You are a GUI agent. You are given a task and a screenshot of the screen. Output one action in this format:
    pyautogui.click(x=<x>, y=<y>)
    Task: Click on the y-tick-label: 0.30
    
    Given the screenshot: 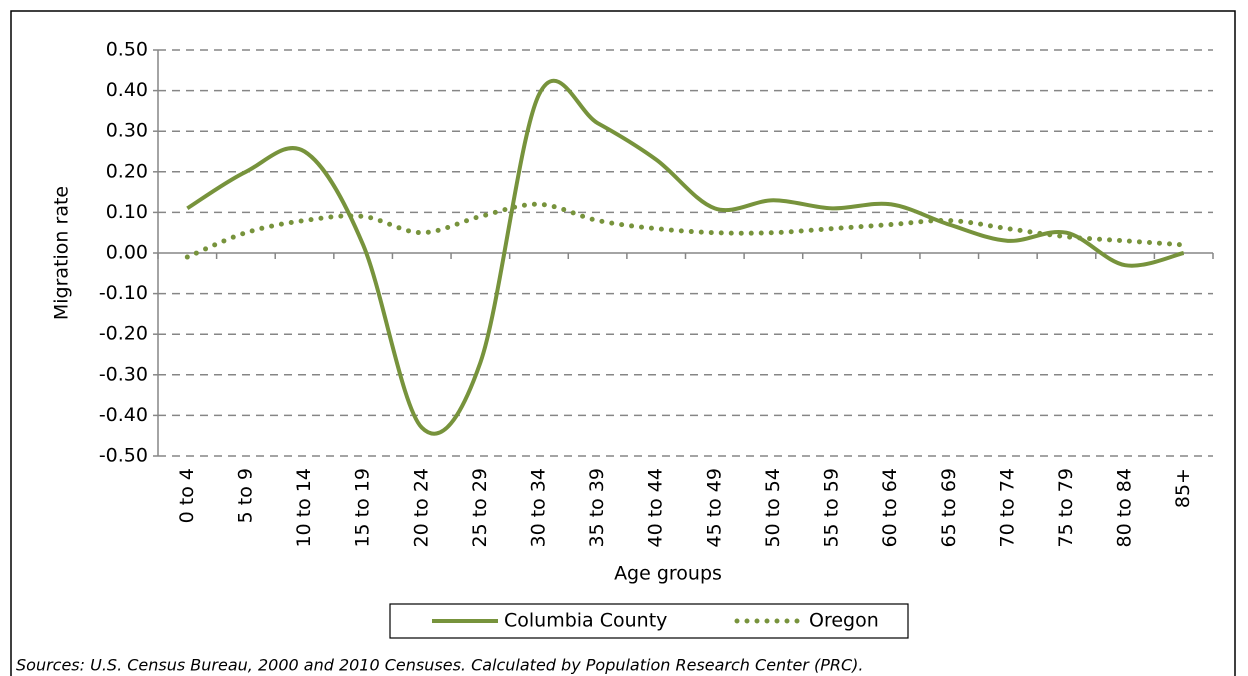 What is the action you would take?
    pyautogui.click(x=127, y=131)
    